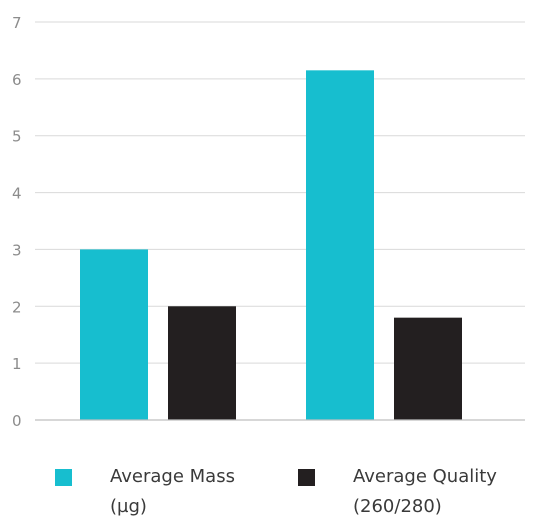 The width and height of the screenshot is (540, 519). What do you see at coordinates (17, 222) in the screenshot?
I see `y-axis-ticks: 0 1 2 3 4 5 6 7` at bounding box center [17, 222].